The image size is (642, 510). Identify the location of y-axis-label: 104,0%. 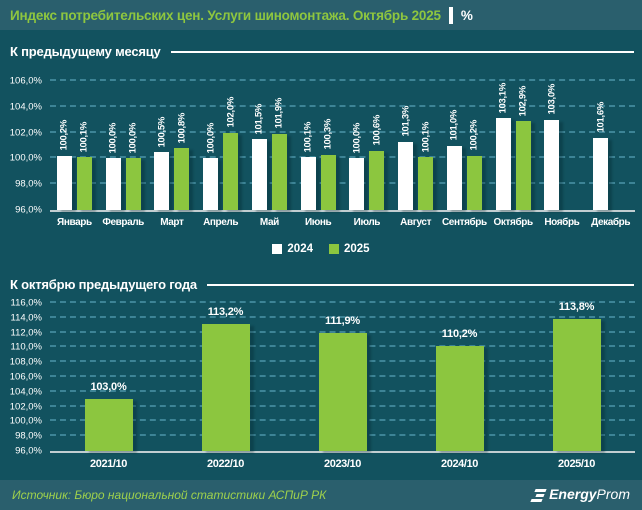
(25, 392).